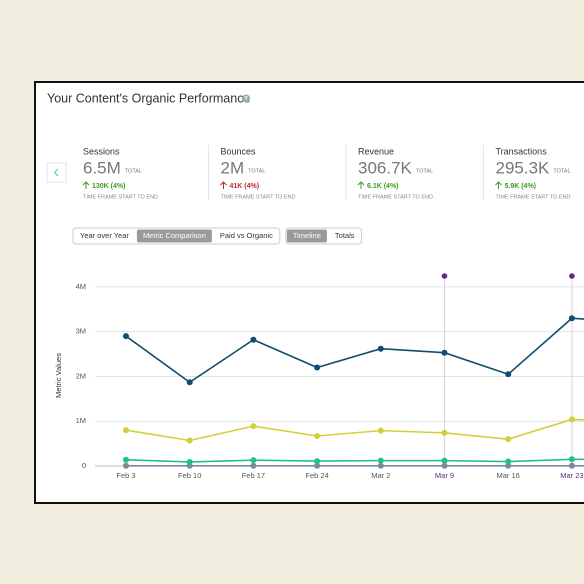 Image resolution: width=584 pixels, height=584 pixels. I want to click on y-tick-label: 0, so click(84, 465).